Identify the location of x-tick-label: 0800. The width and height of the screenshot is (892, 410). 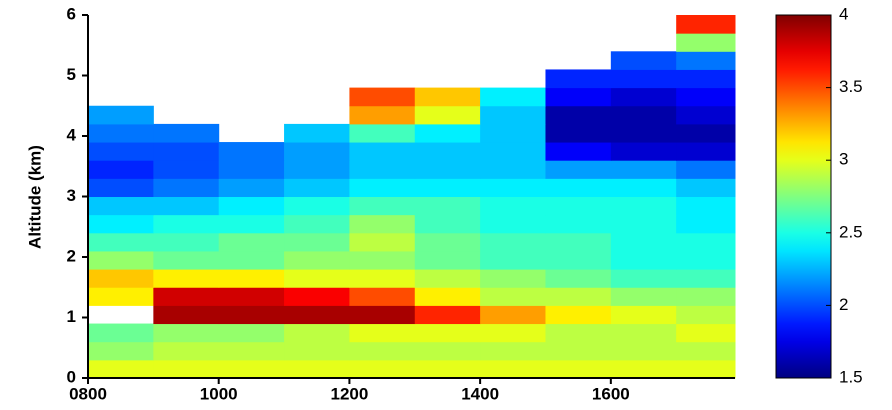
(88, 393).